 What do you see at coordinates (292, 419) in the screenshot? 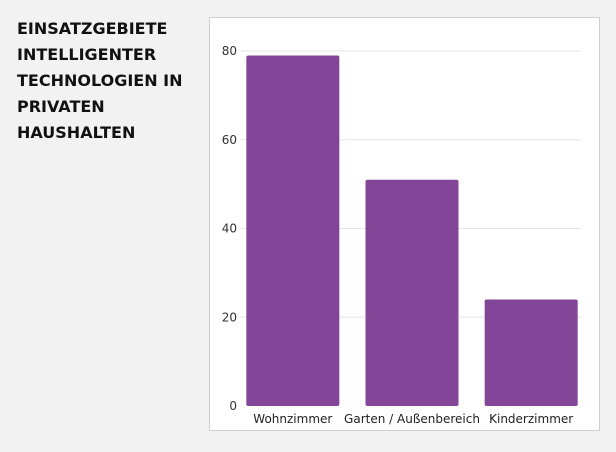
I see `x-category-label: Wohnzimmer` at bounding box center [292, 419].